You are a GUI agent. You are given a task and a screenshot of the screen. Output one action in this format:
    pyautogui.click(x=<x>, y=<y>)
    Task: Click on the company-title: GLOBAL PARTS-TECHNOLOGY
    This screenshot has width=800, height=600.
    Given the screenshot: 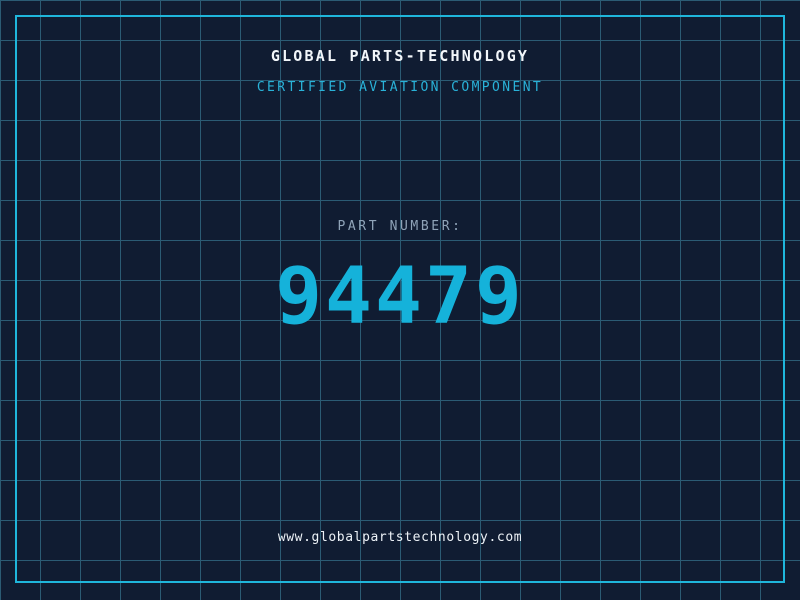 What is the action you would take?
    pyautogui.click(x=400, y=56)
    